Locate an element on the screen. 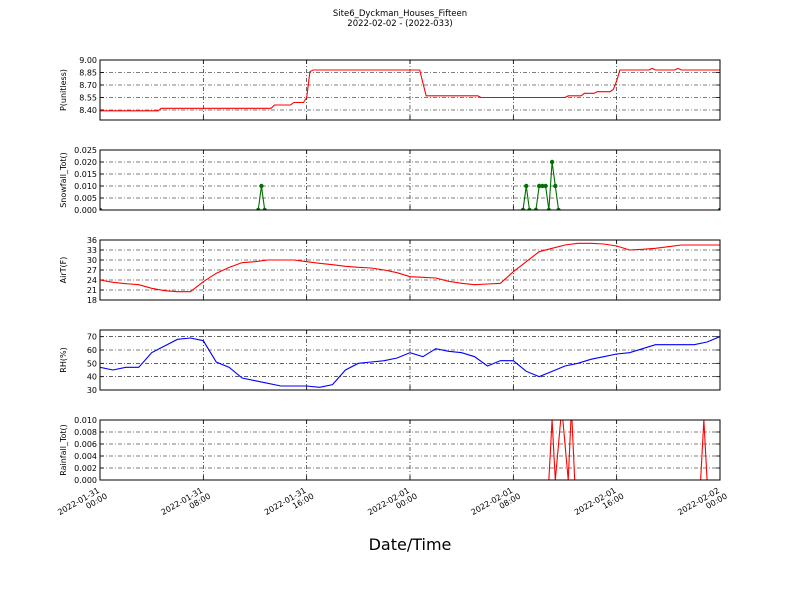  y-tick-label: 33 is located at coordinates (92, 250).